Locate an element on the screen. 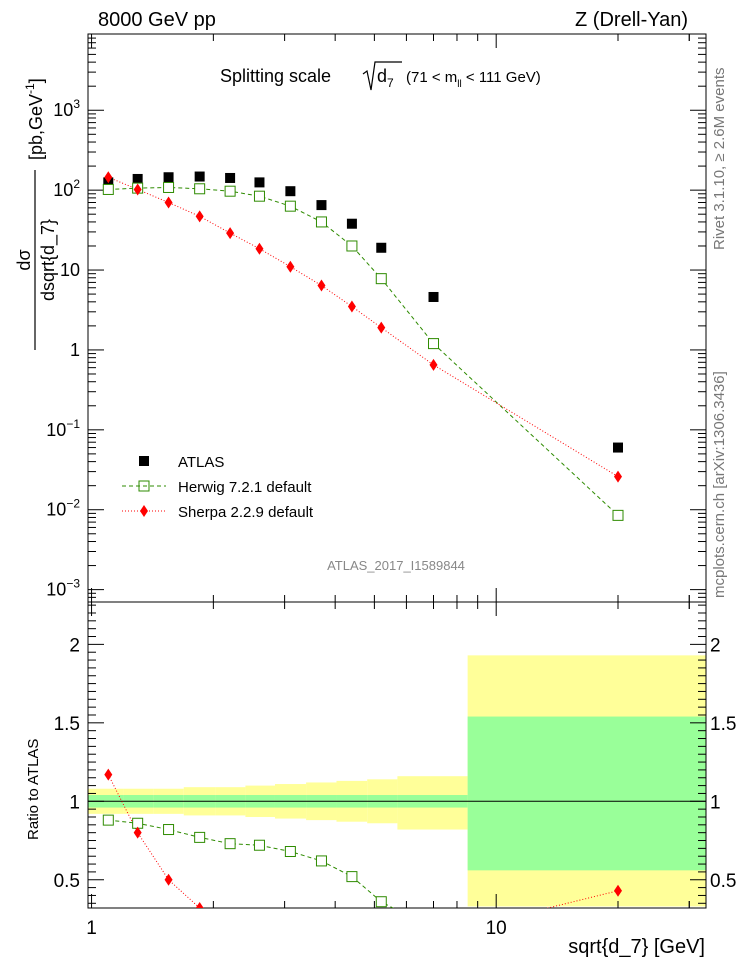 The height and width of the screenshot is (972, 746). legend-label-atlas: ATLAS is located at coordinates (201, 462).